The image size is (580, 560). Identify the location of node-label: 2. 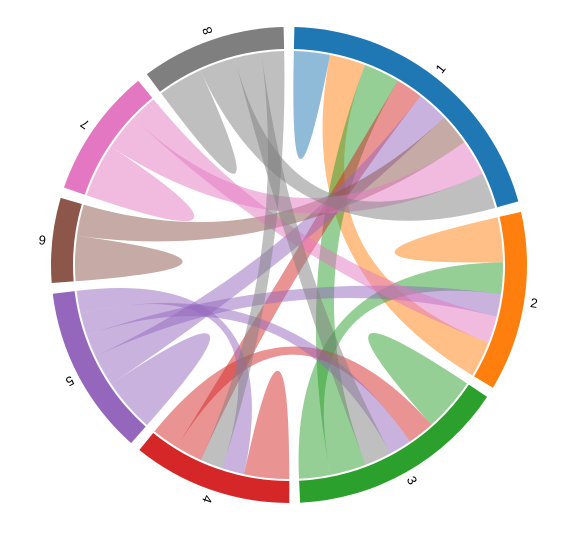
(534, 303).